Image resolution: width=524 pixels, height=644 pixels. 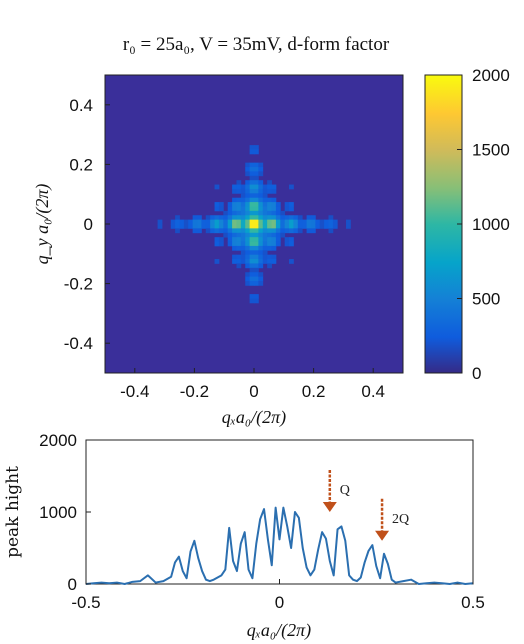 What do you see at coordinates (483, 224) in the screenshot?
I see `colorbar-ticks: 2000 1500 1000 500 0` at bounding box center [483, 224].